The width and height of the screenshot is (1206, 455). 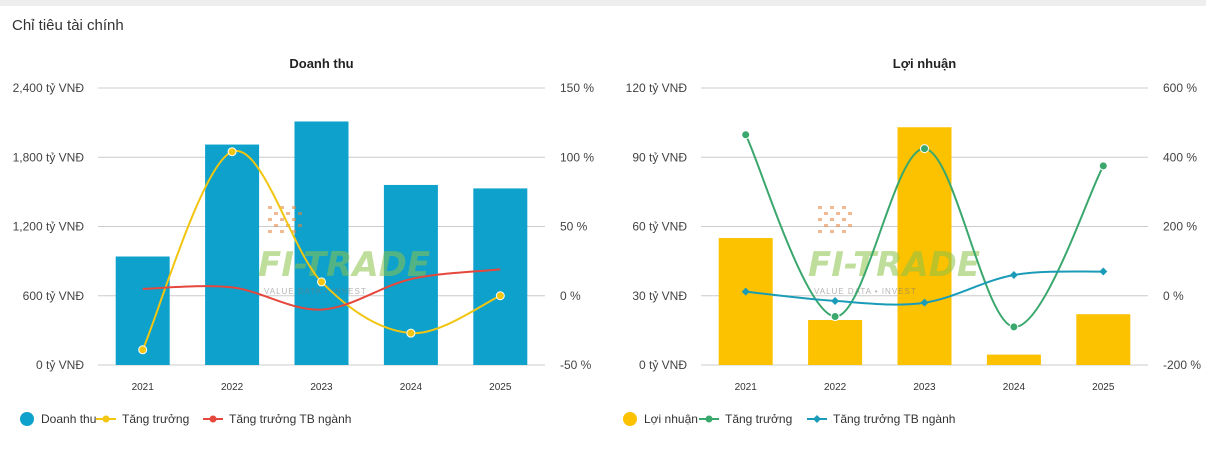 What do you see at coordinates (577, 157) in the screenshot?
I see `y-right-tick: 100 %` at bounding box center [577, 157].